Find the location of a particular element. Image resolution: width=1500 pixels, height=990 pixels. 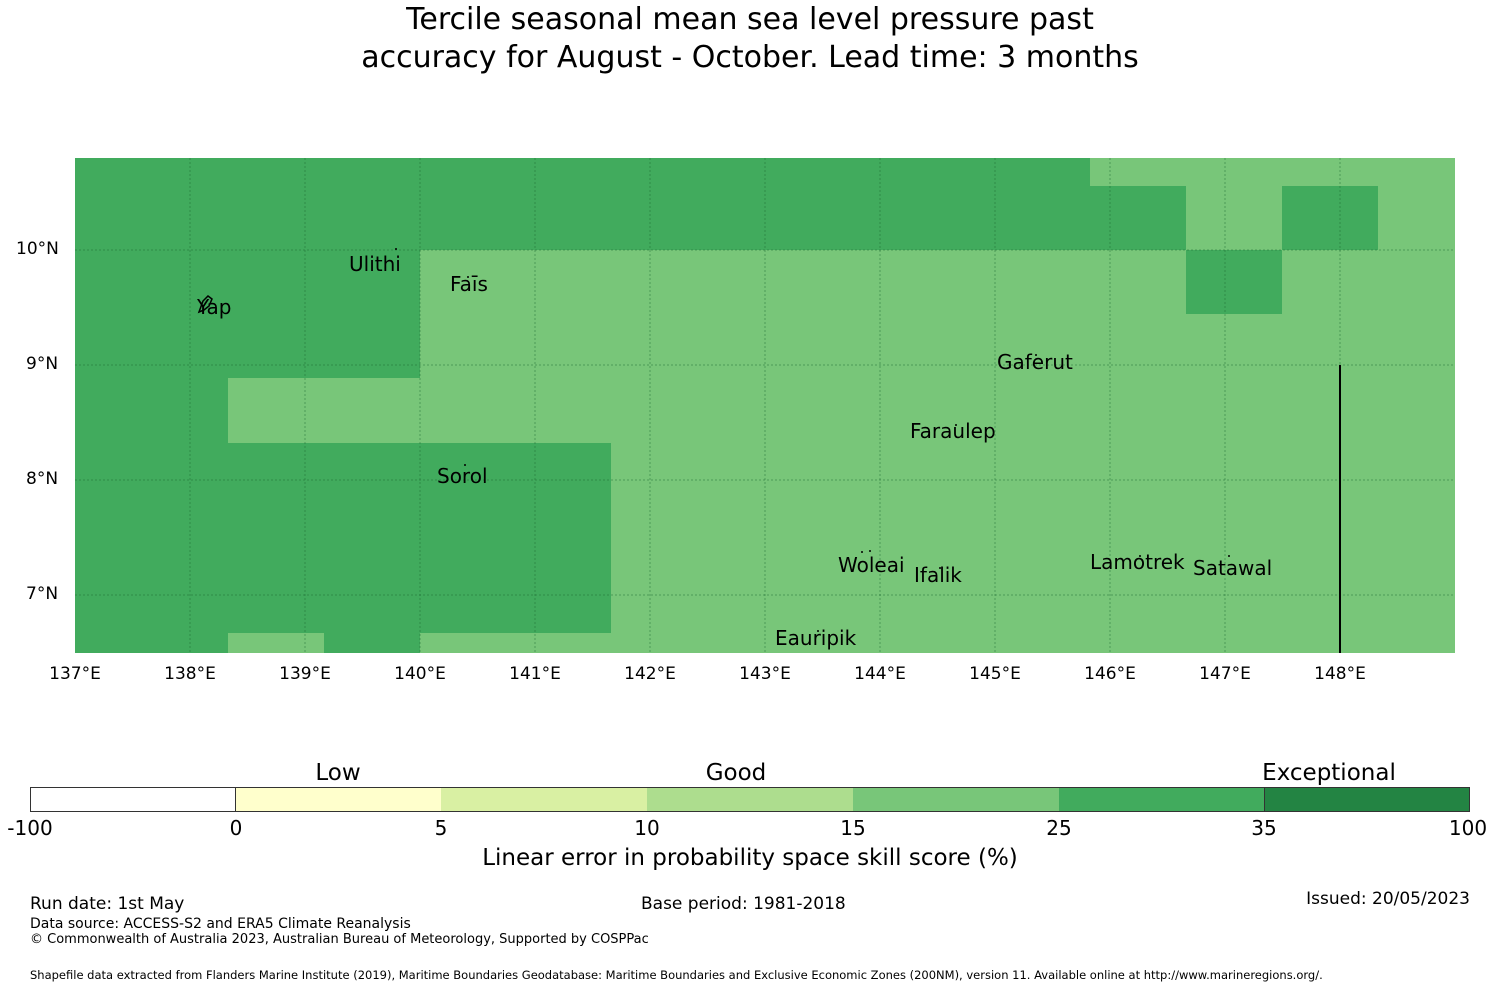

place-label-gaferut: Gaferut is located at coordinates (1035, 362).